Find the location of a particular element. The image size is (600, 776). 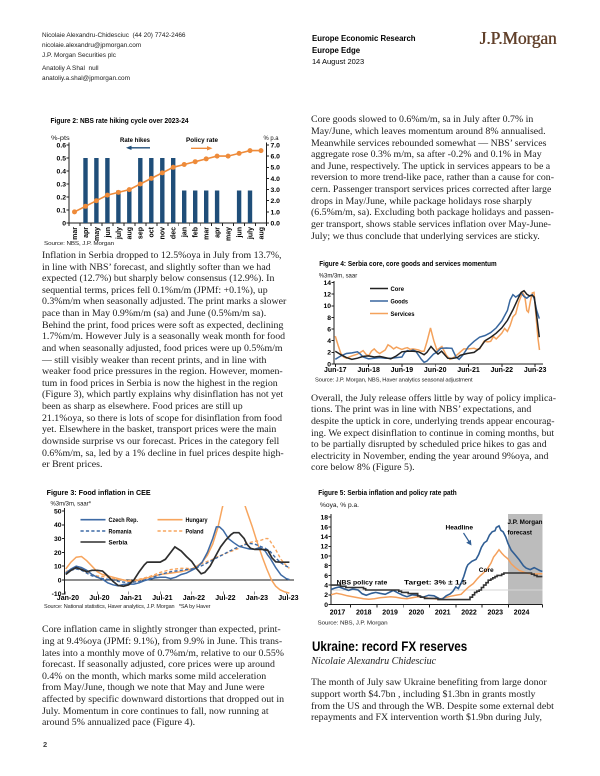

svg-text: NBS policy rate is located at coordinates (362, 583).